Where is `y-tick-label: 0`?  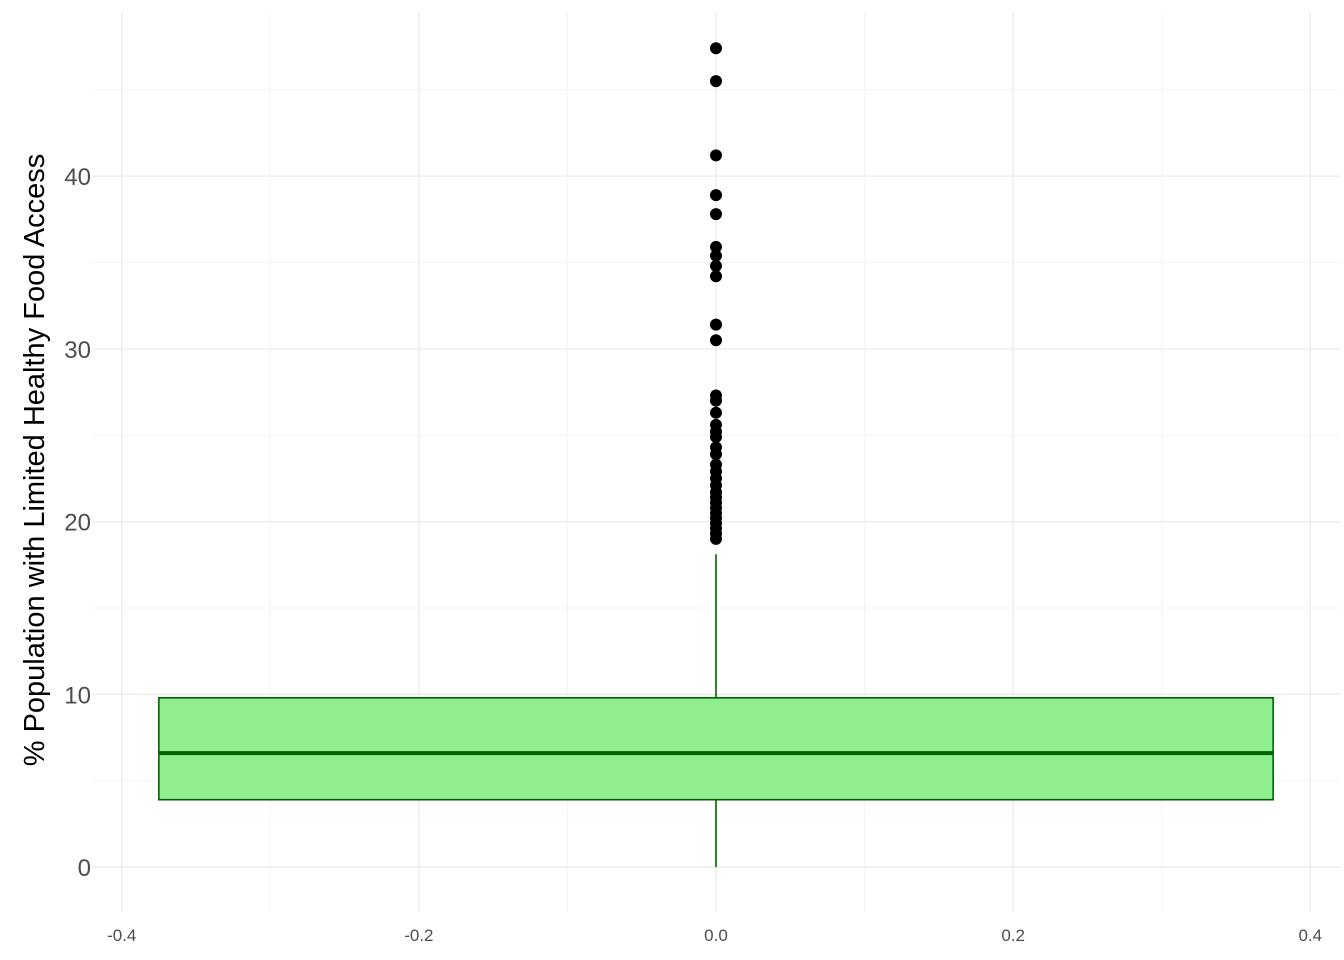 y-tick-label: 0 is located at coordinates (84, 868).